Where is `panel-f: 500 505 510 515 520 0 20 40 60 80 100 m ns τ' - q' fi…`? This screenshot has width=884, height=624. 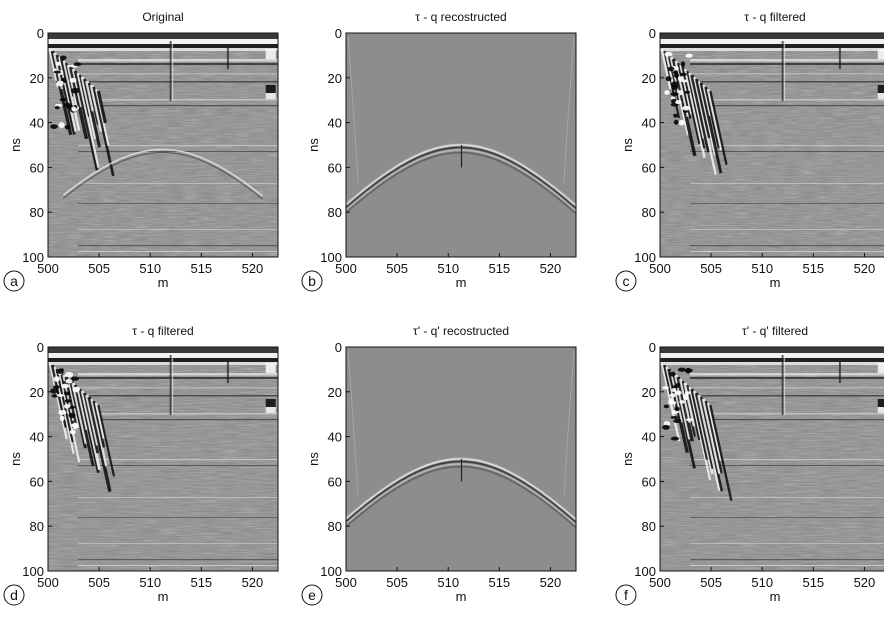 panel-f: 500 505 510 515 520 0 20 40 60 80 100 m ns τ' - q' fi… is located at coordinates (749, 465).